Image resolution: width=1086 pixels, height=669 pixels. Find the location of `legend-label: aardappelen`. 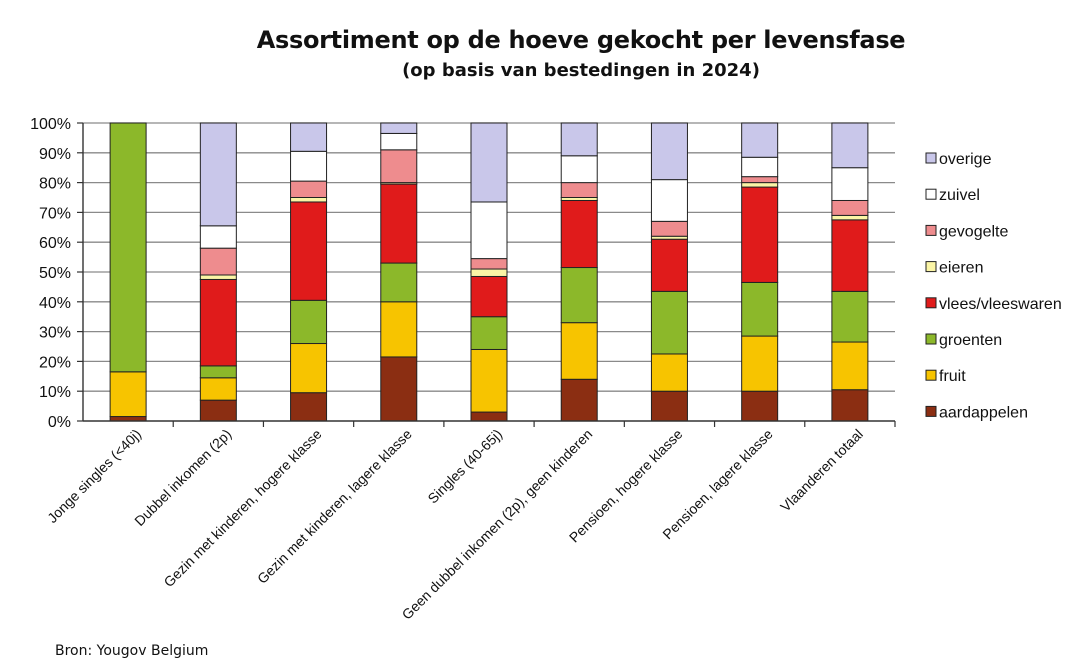

legend-label: aardappelen is located at coordinates (983, 412).